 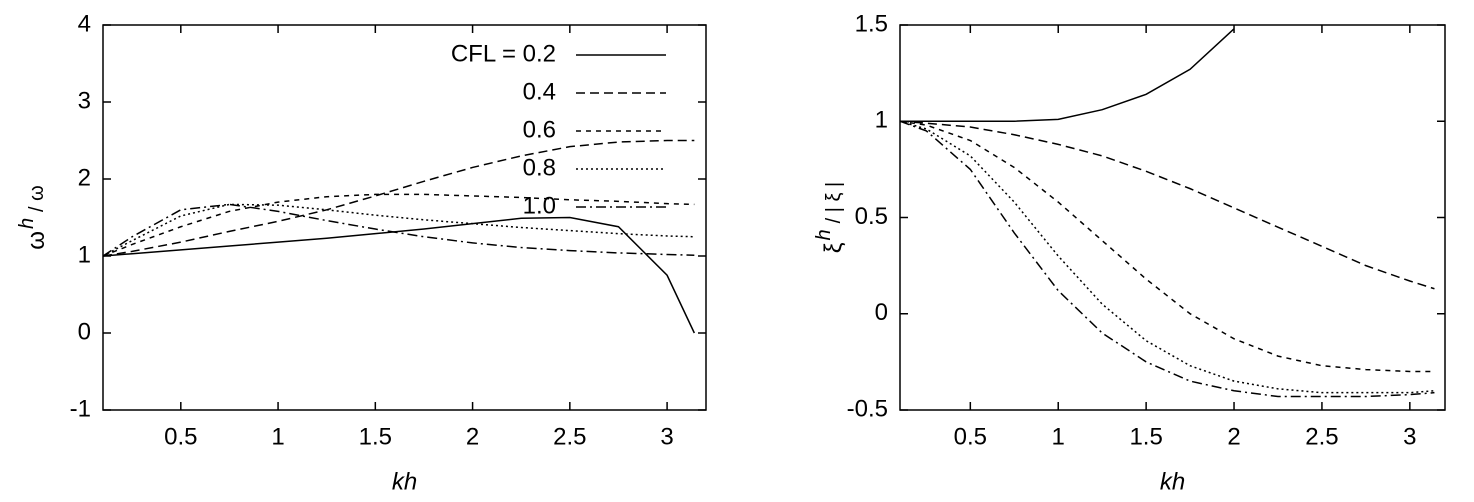 I want to click on legend-label: CFL = 0.2, so click(x=503, y=53).